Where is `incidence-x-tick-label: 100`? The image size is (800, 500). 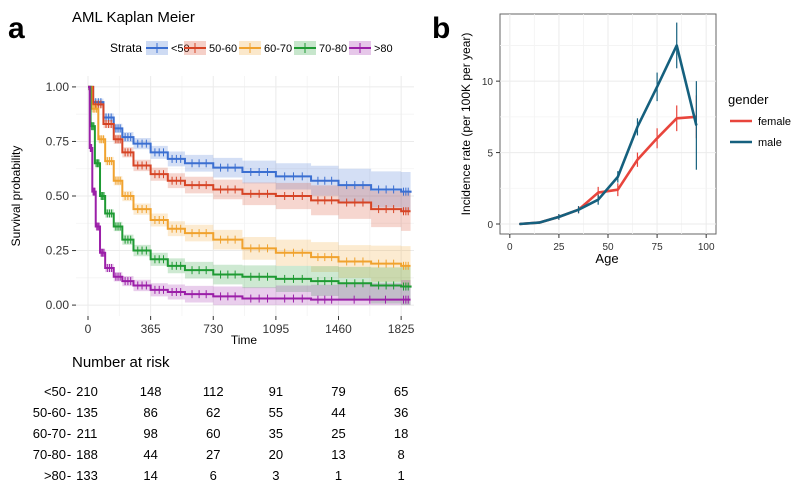 incidence-x-tick-label: 100 is located at coordinates (706, 247).